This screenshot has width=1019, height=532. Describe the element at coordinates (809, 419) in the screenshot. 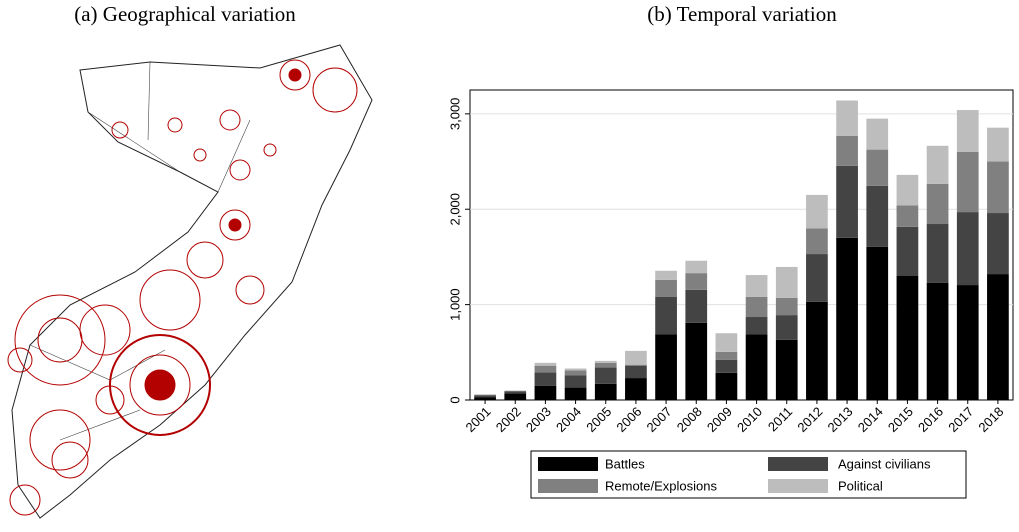

I see `x-tick-label: 2012` at that location.